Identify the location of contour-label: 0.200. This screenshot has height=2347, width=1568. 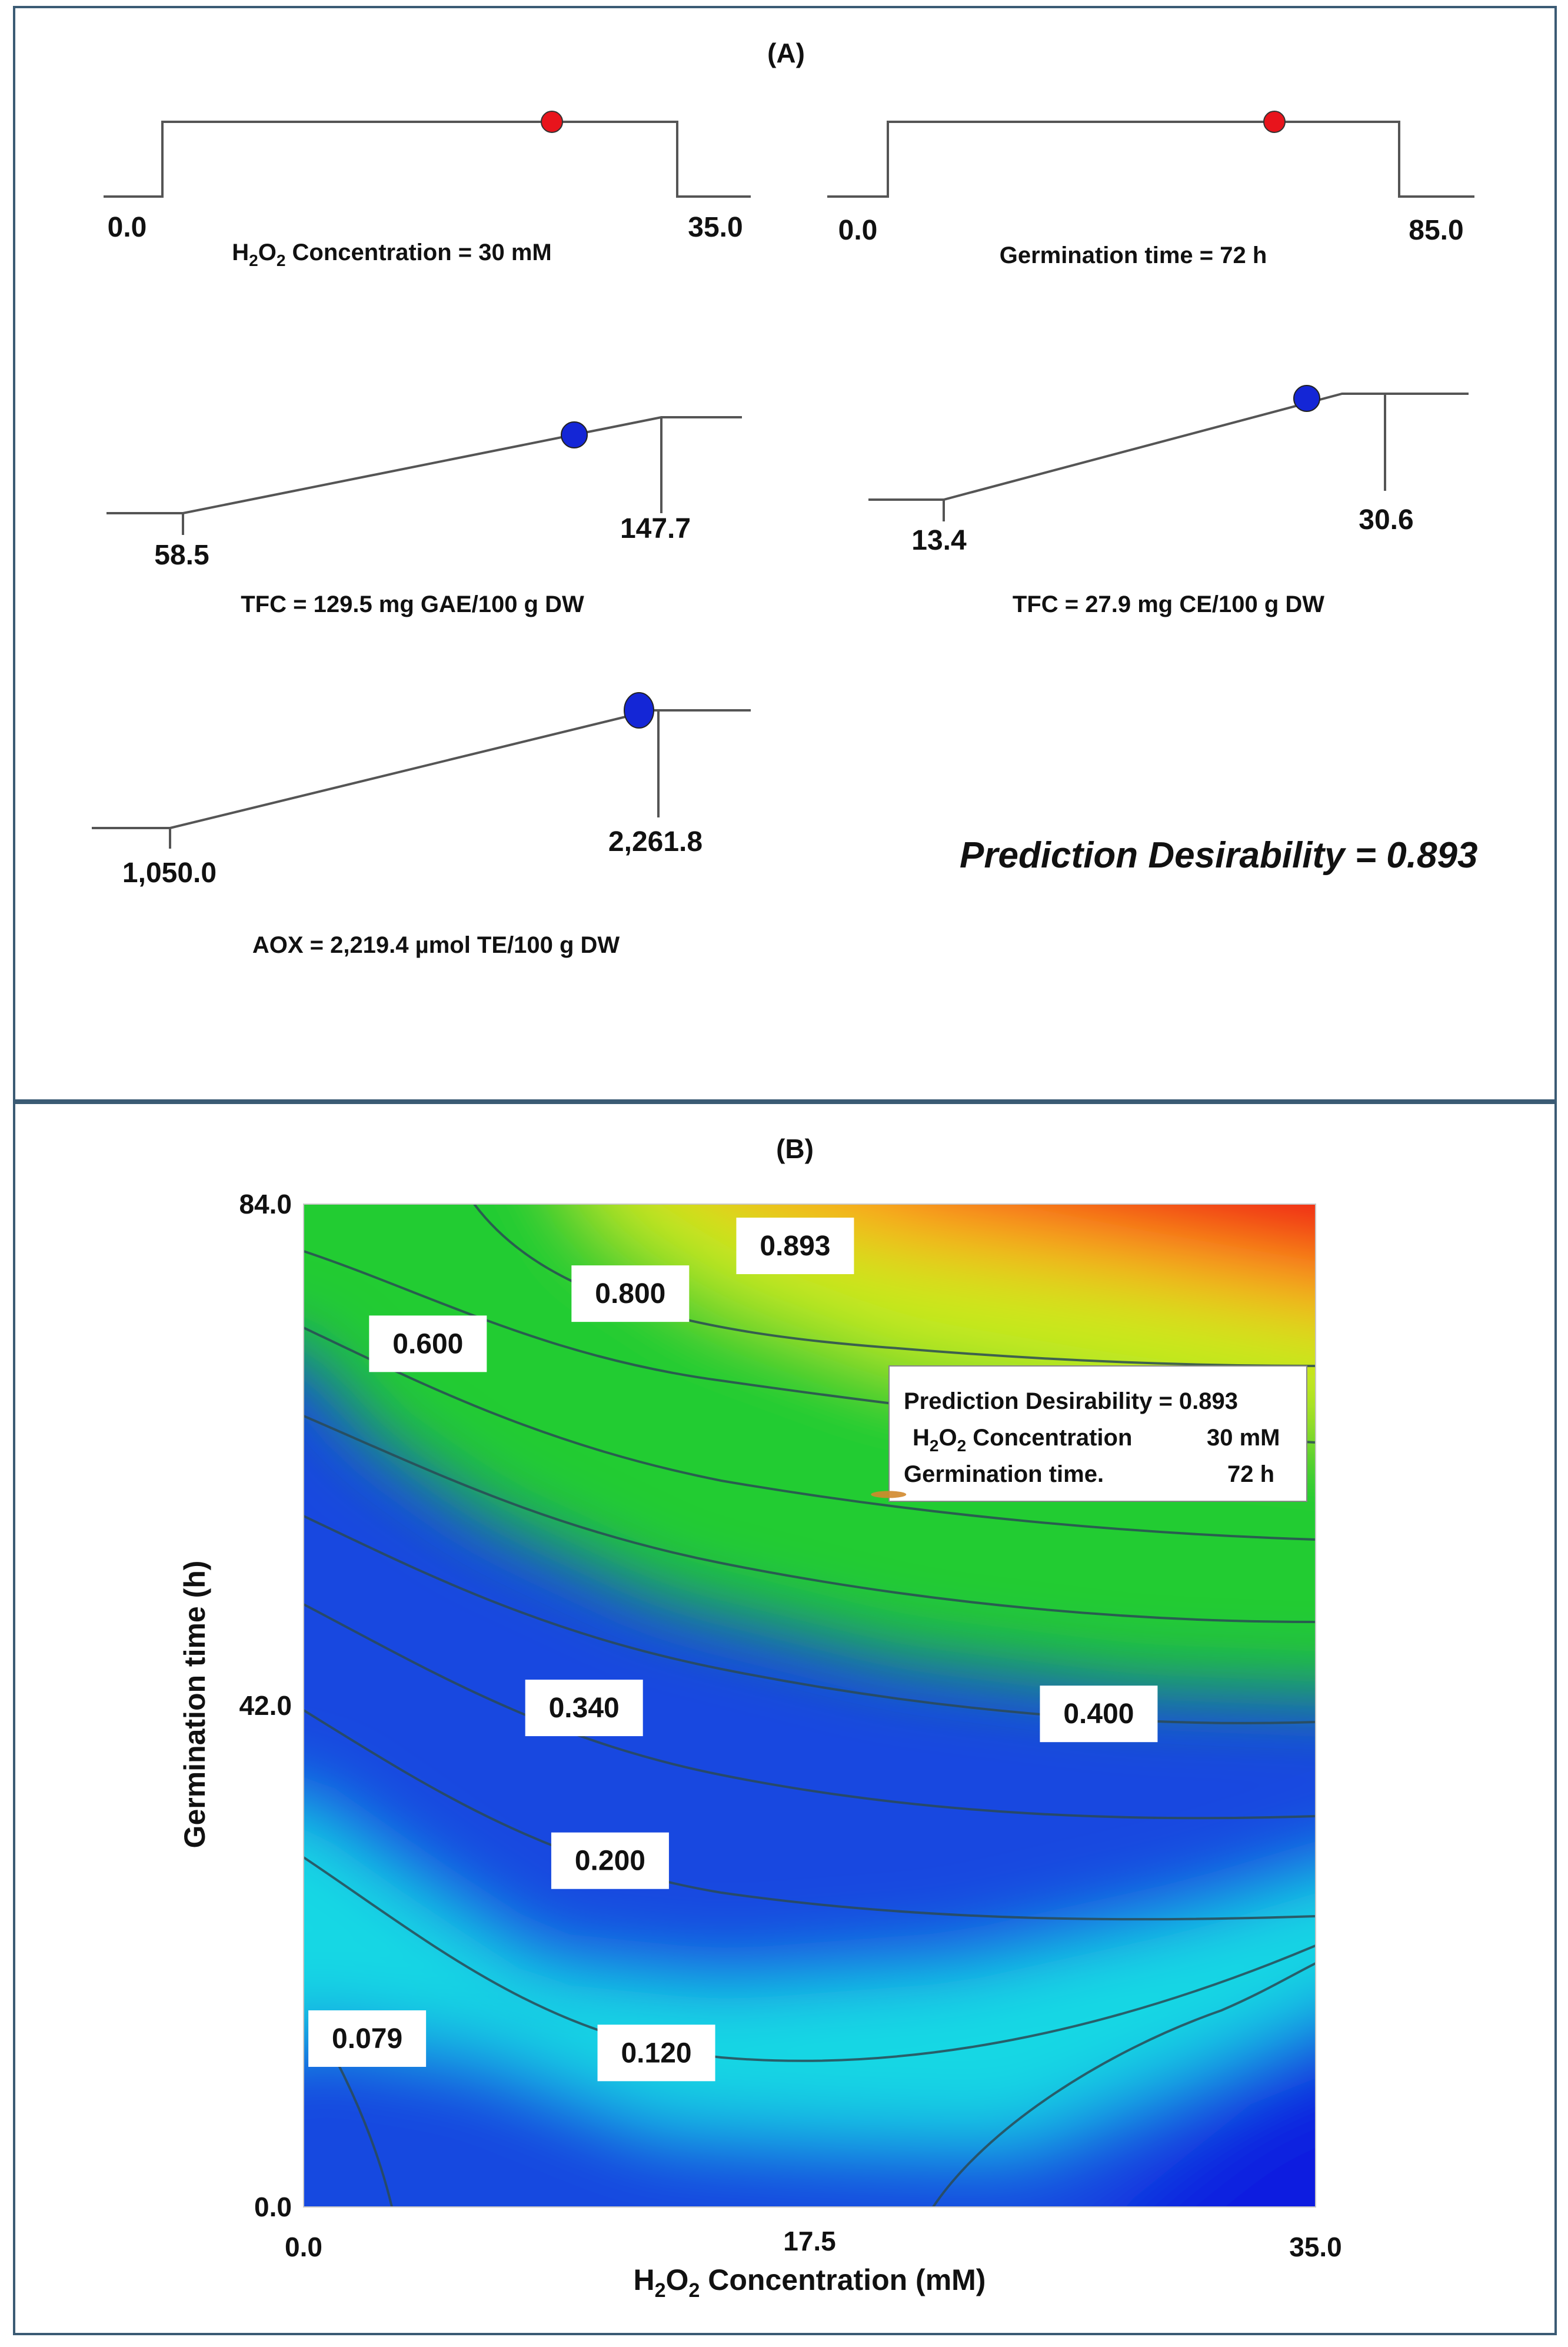
(610, 1860).